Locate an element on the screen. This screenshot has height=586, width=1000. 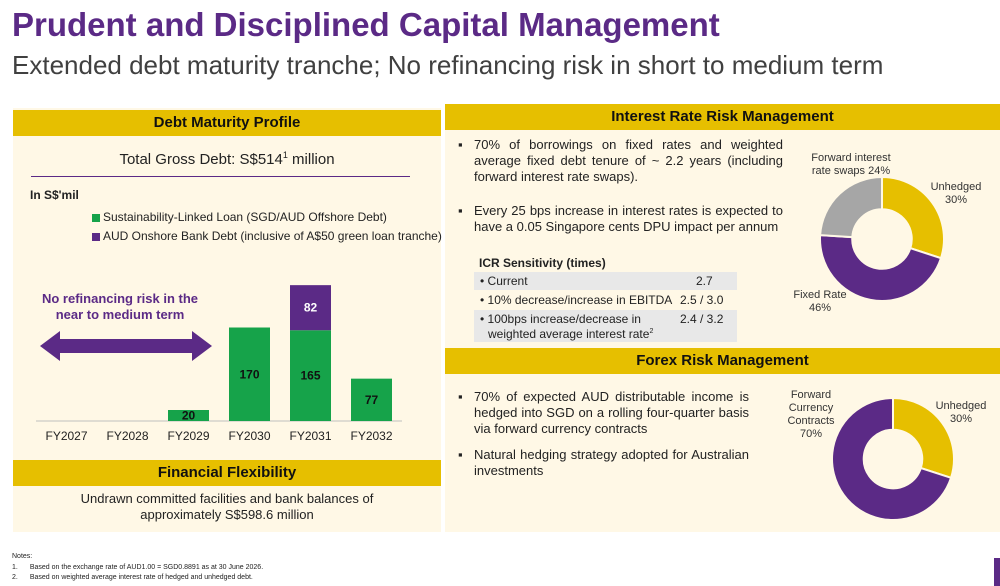
slice-forward-currency-contracts is located at coordinates (892, 458).